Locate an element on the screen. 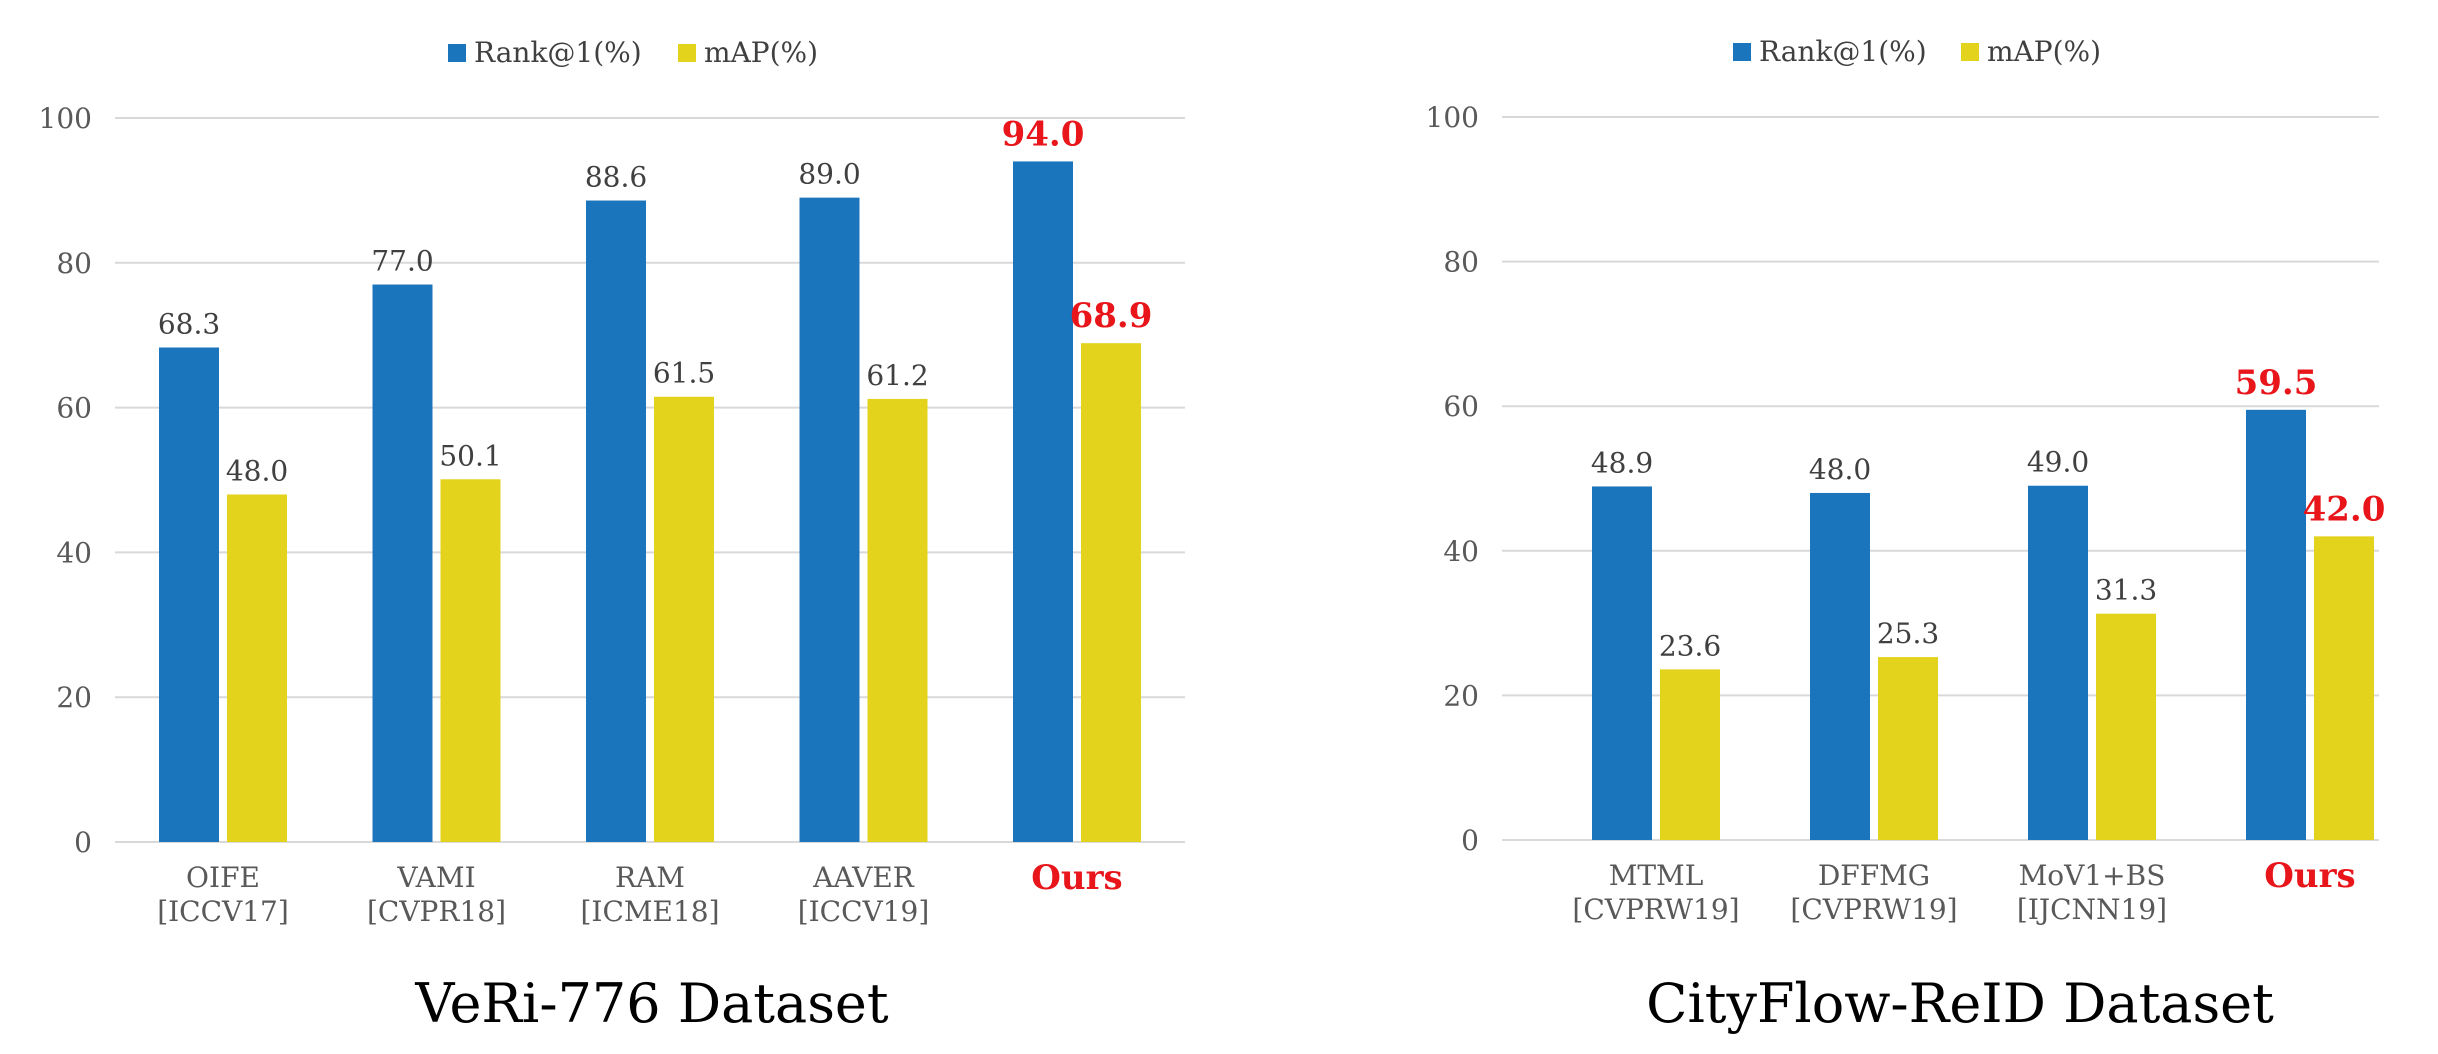 The height and width of the screenshot is (1054, 2438). data-label: 23.6 is located at coordinates (1690, 645).